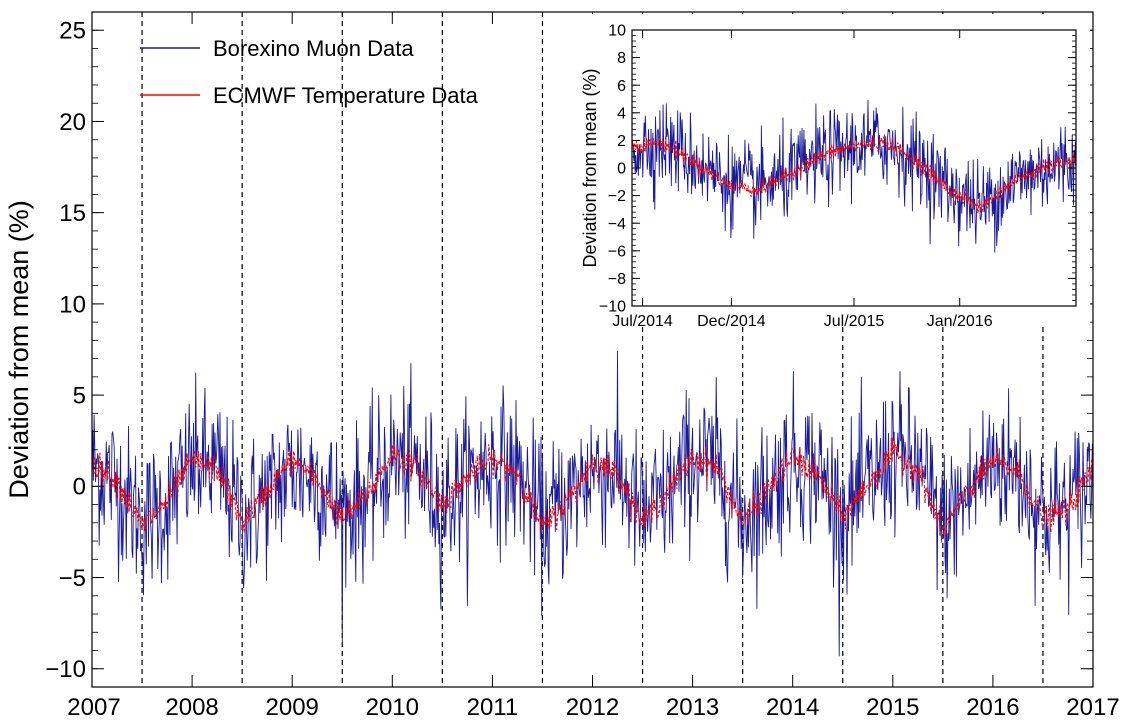 Image resolution: width=1124 pixels, height=726 pixels. I want to click on x-tick-label: 2015, so click(892, 707).